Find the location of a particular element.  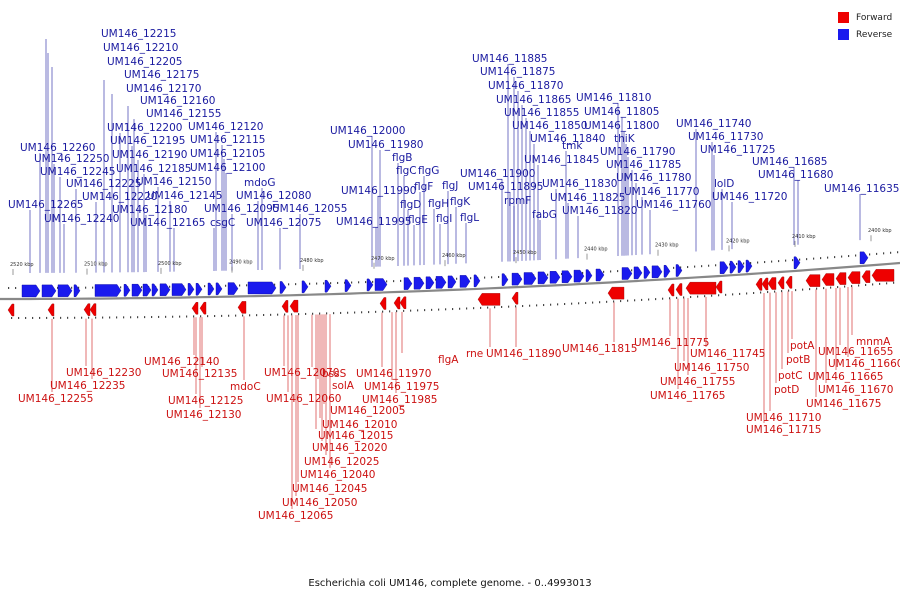

forward-gene-label: UM146_11890 is located at coordinates (523, 354).